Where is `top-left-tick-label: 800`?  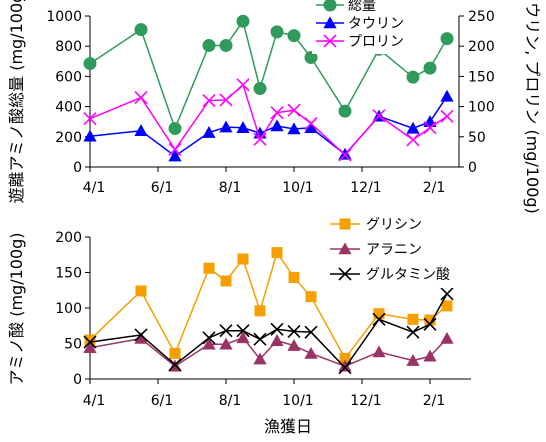
top-left-tick-label: 800 is located at coordinates (68, 47).